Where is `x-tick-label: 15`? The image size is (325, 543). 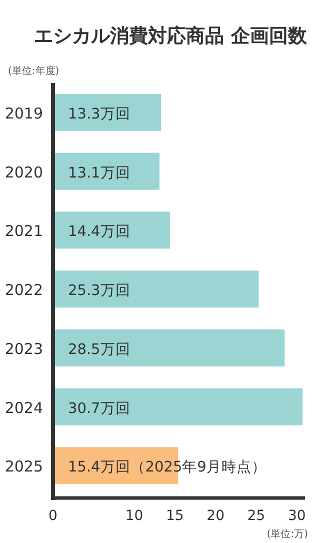 x-tick-label: 15 is located at coordinates (175, 516).